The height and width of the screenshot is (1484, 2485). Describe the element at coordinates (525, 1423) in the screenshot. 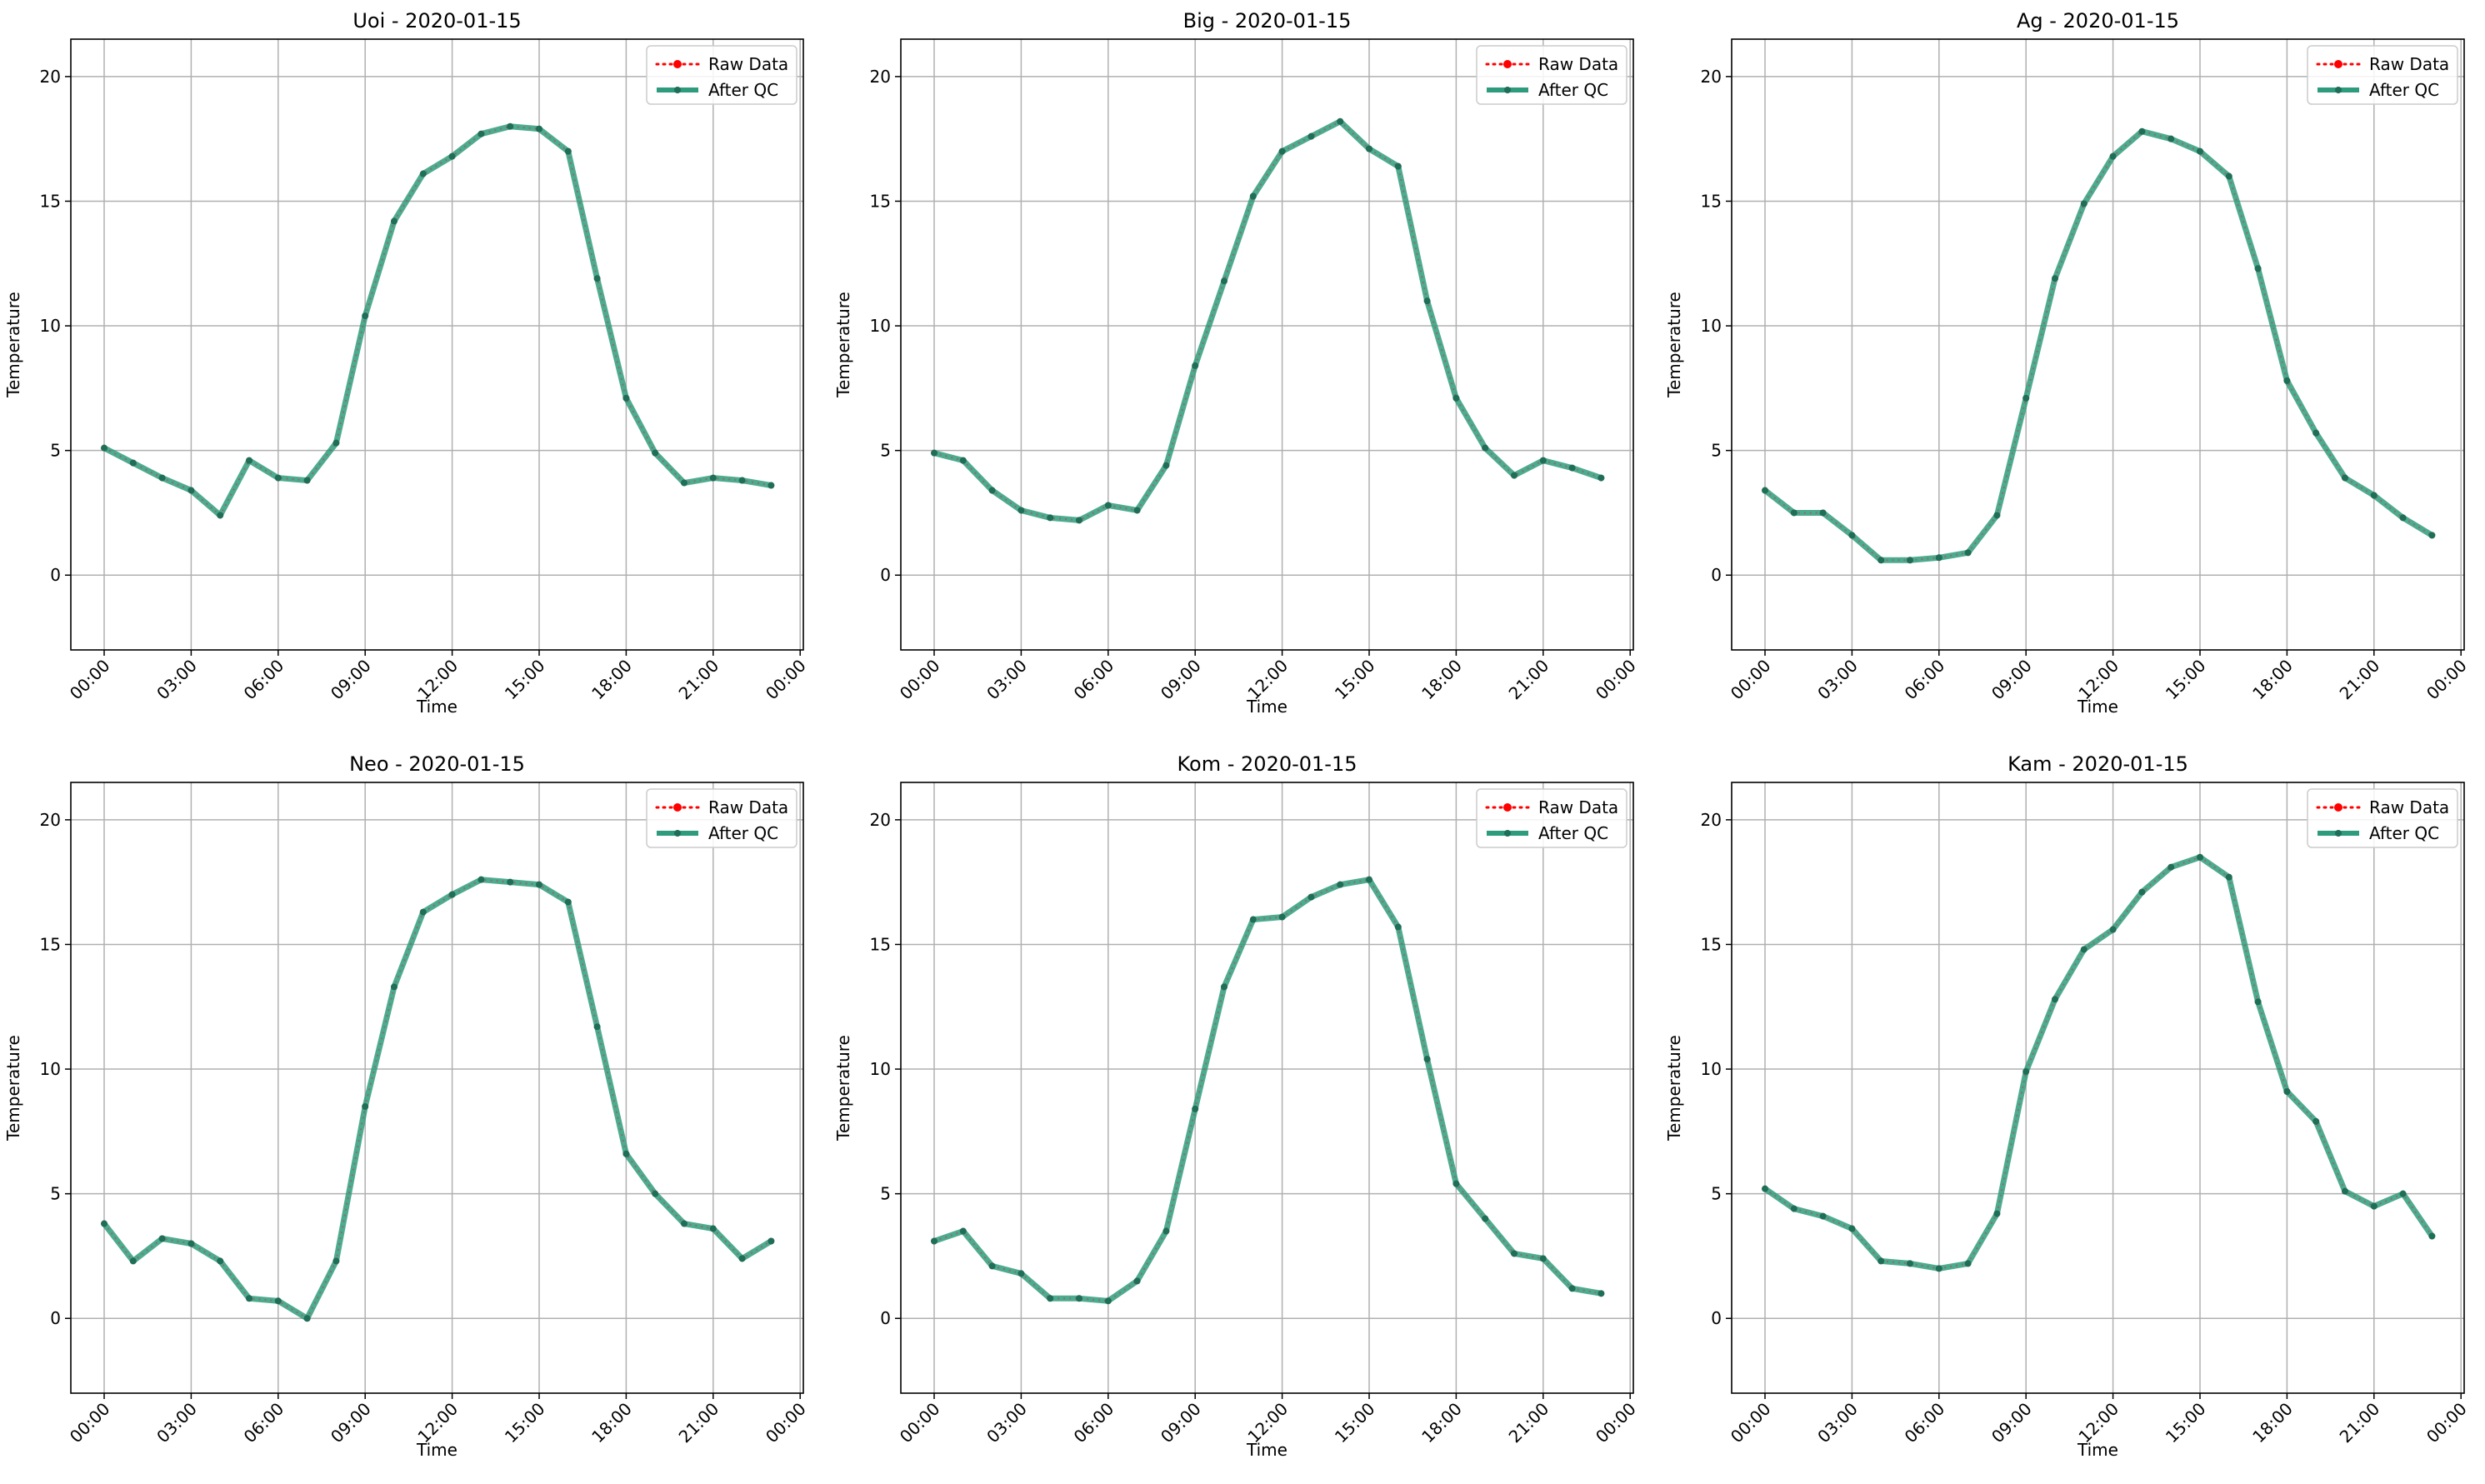

I see `x-tick-label: 15:00` at that location.